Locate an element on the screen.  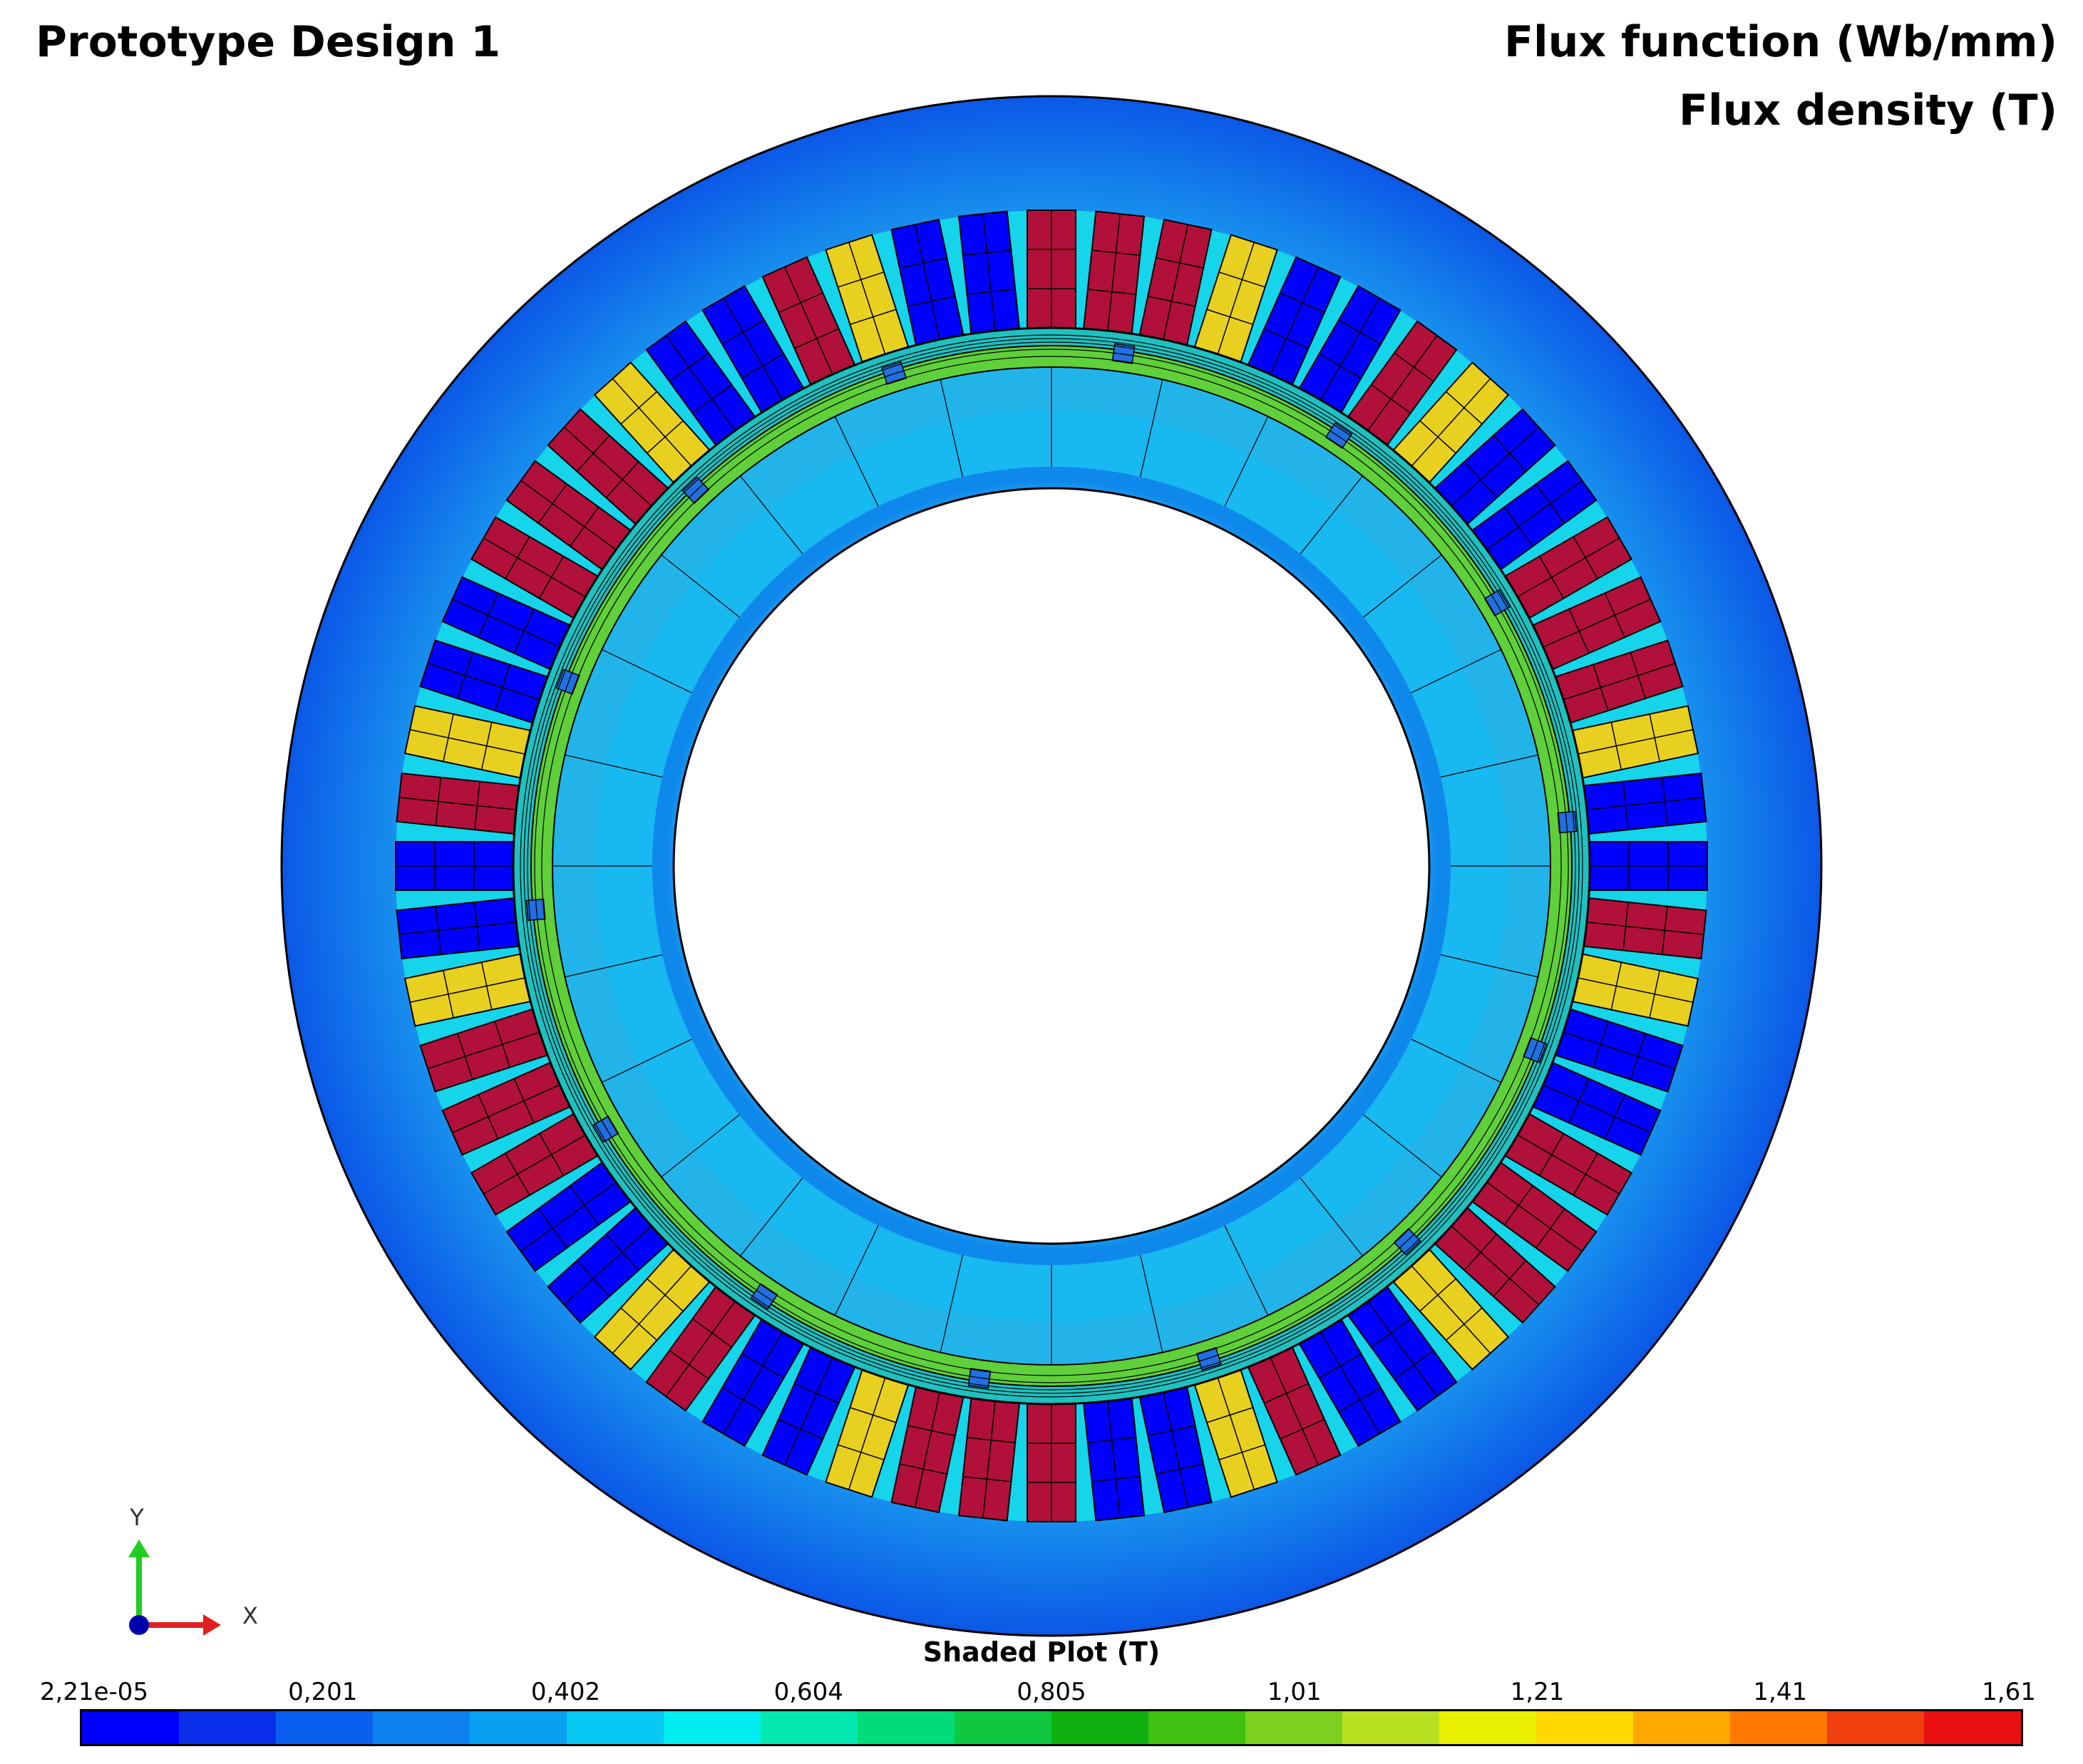
plot-title: Prototype Design 1 is located at coordinates (268, 42).